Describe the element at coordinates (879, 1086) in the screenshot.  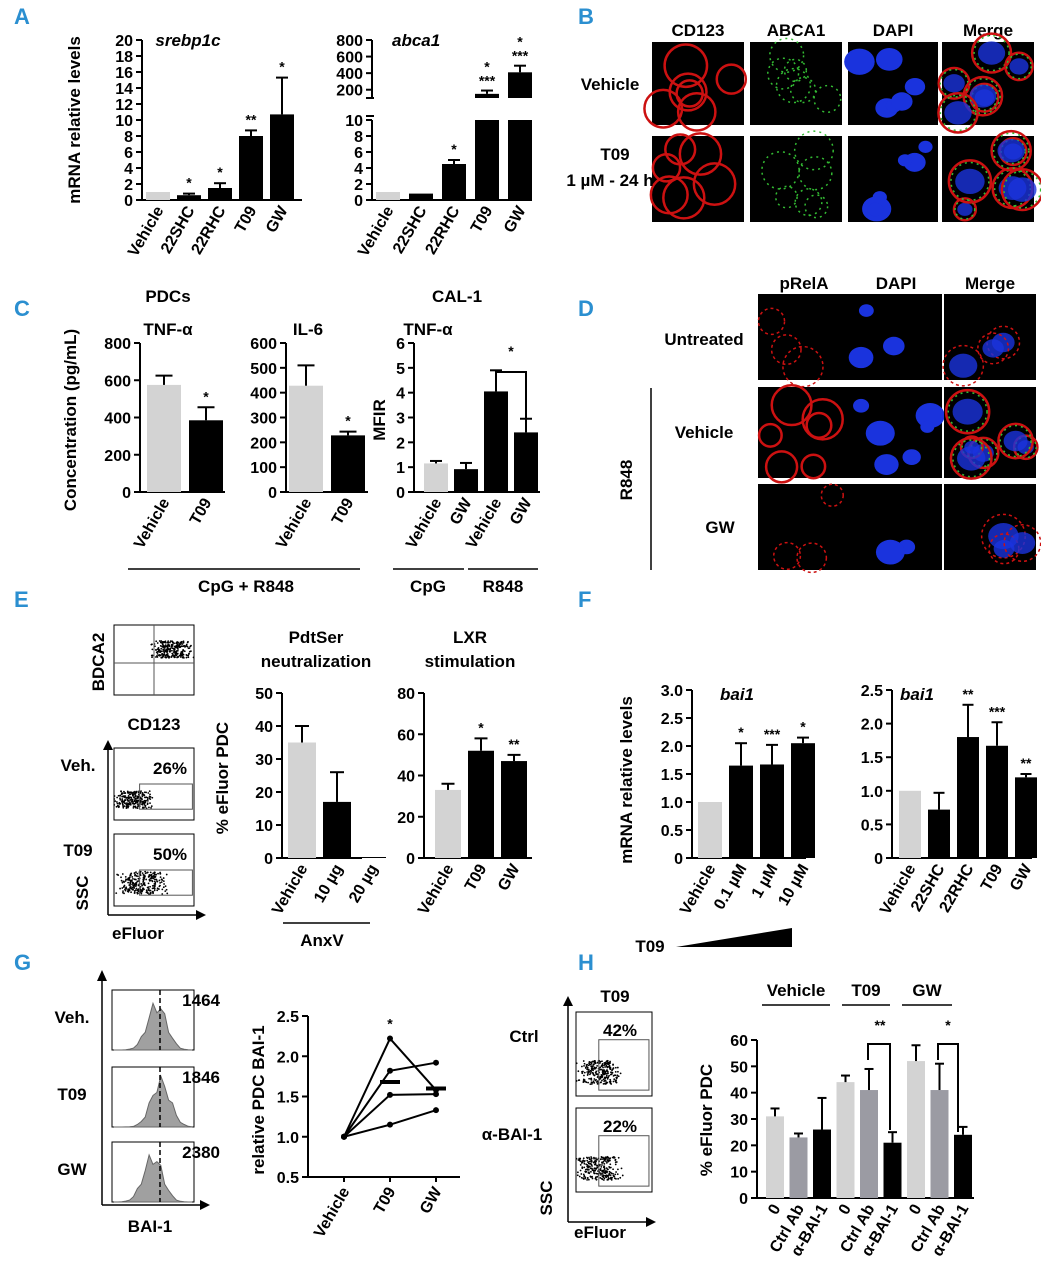
I see `bracket-line` at that location.